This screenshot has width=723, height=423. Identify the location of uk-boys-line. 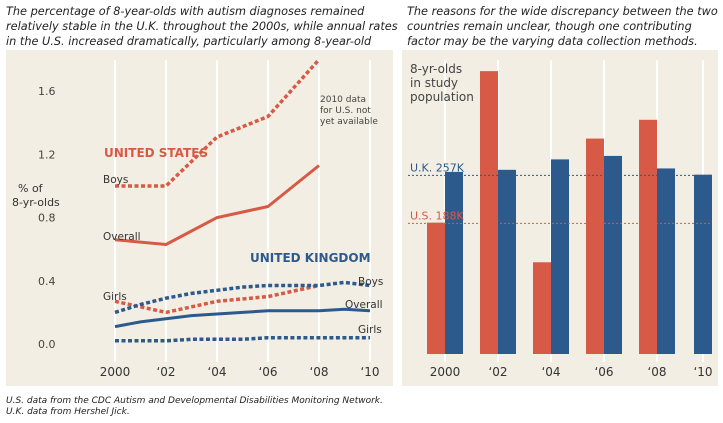
(242, 297).